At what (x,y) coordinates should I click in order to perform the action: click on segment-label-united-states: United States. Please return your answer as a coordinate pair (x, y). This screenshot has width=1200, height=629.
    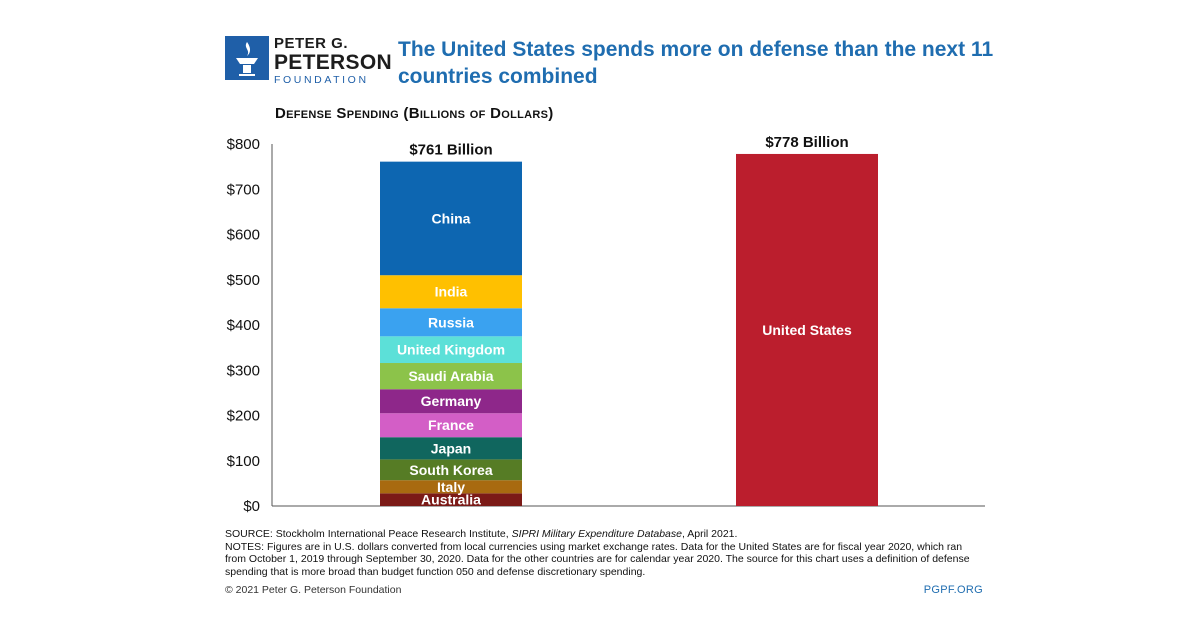
    Looking at the image, I should click on (807, 330).